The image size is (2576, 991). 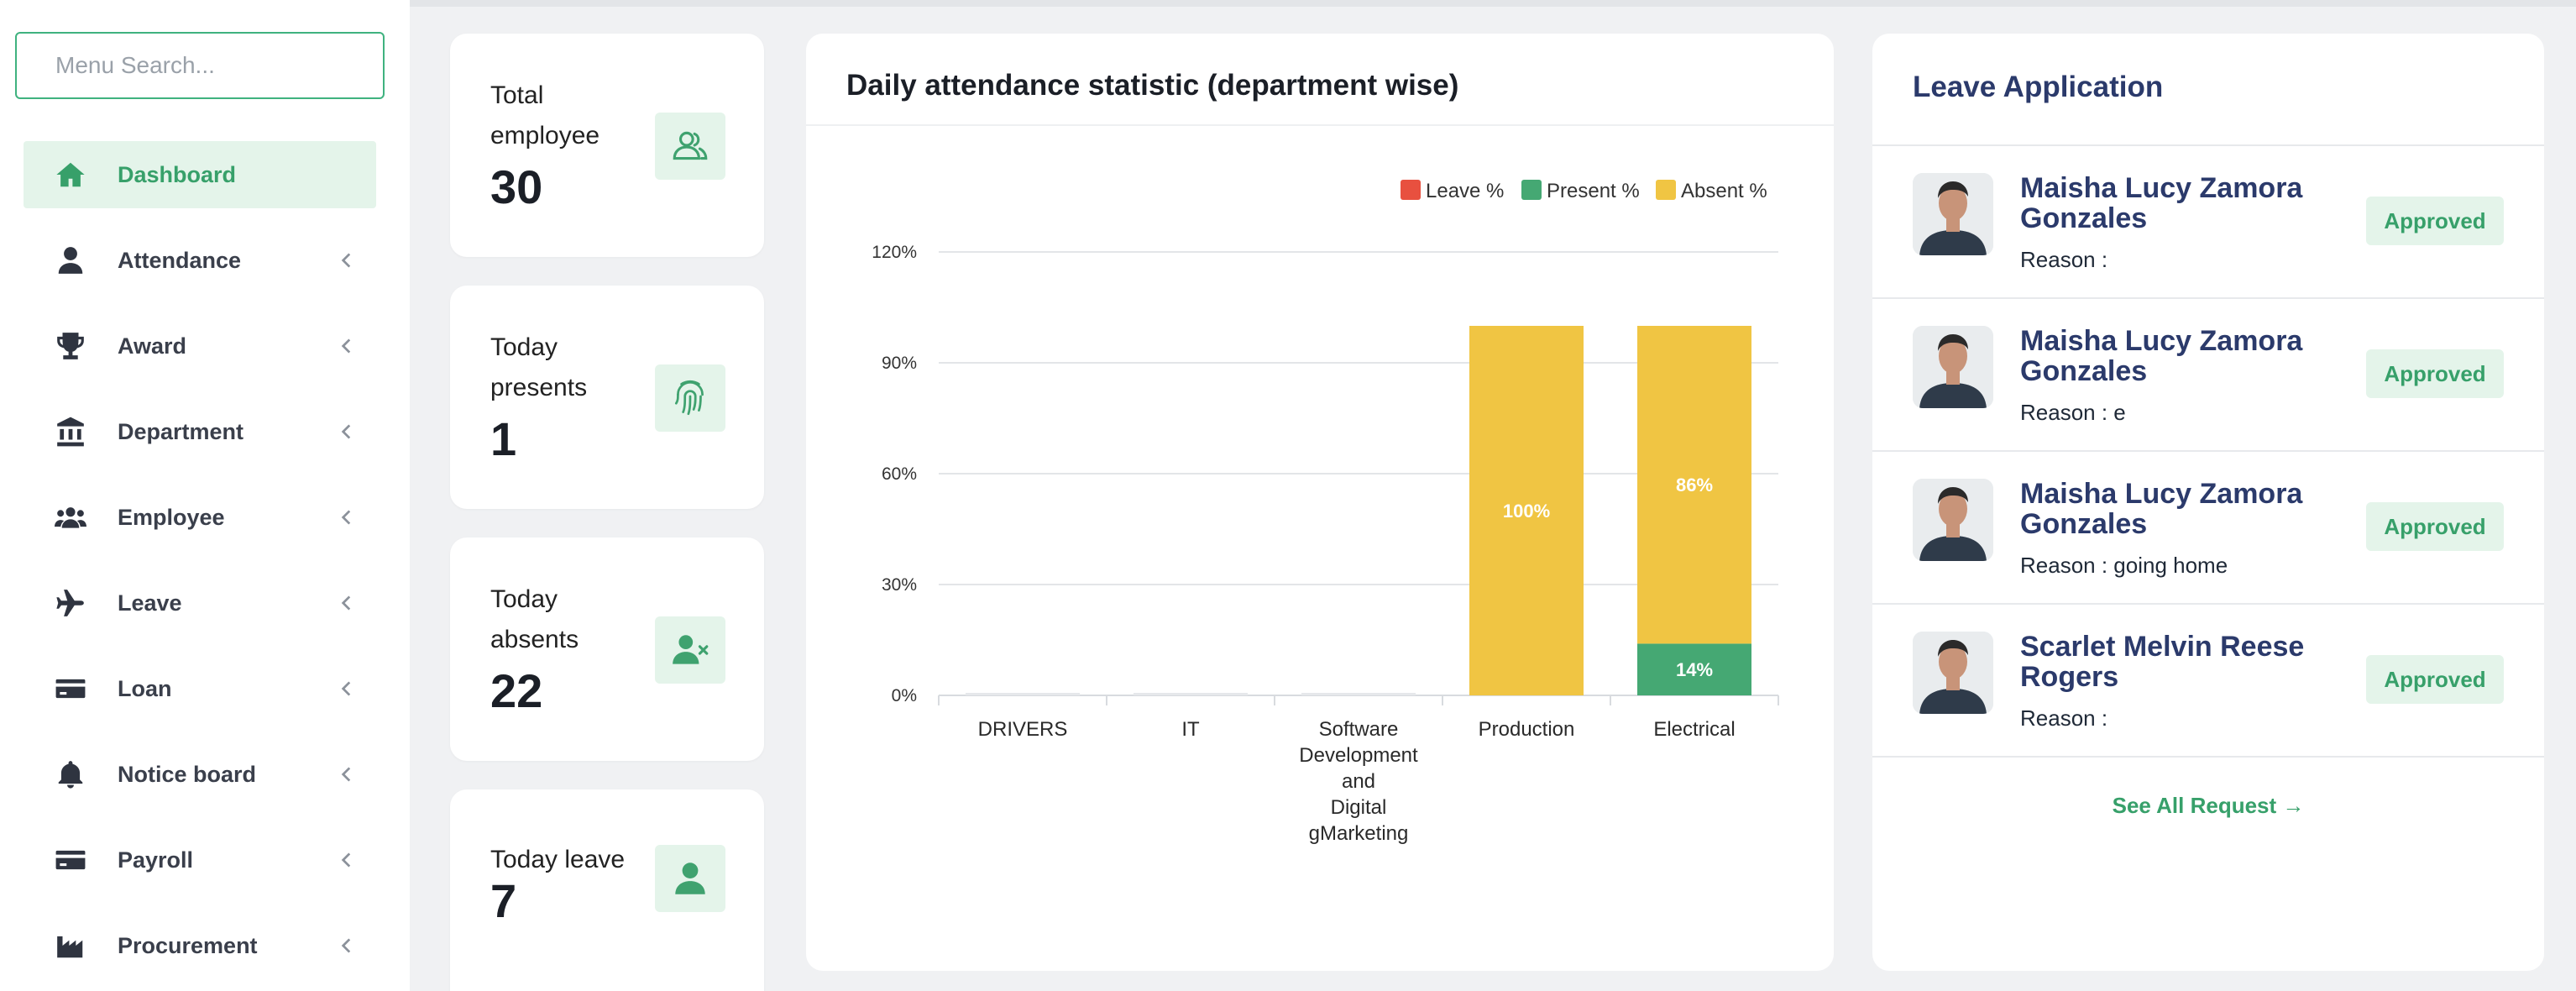 I want to click on y-tick-label: 30%, so click(x=899, y=585).